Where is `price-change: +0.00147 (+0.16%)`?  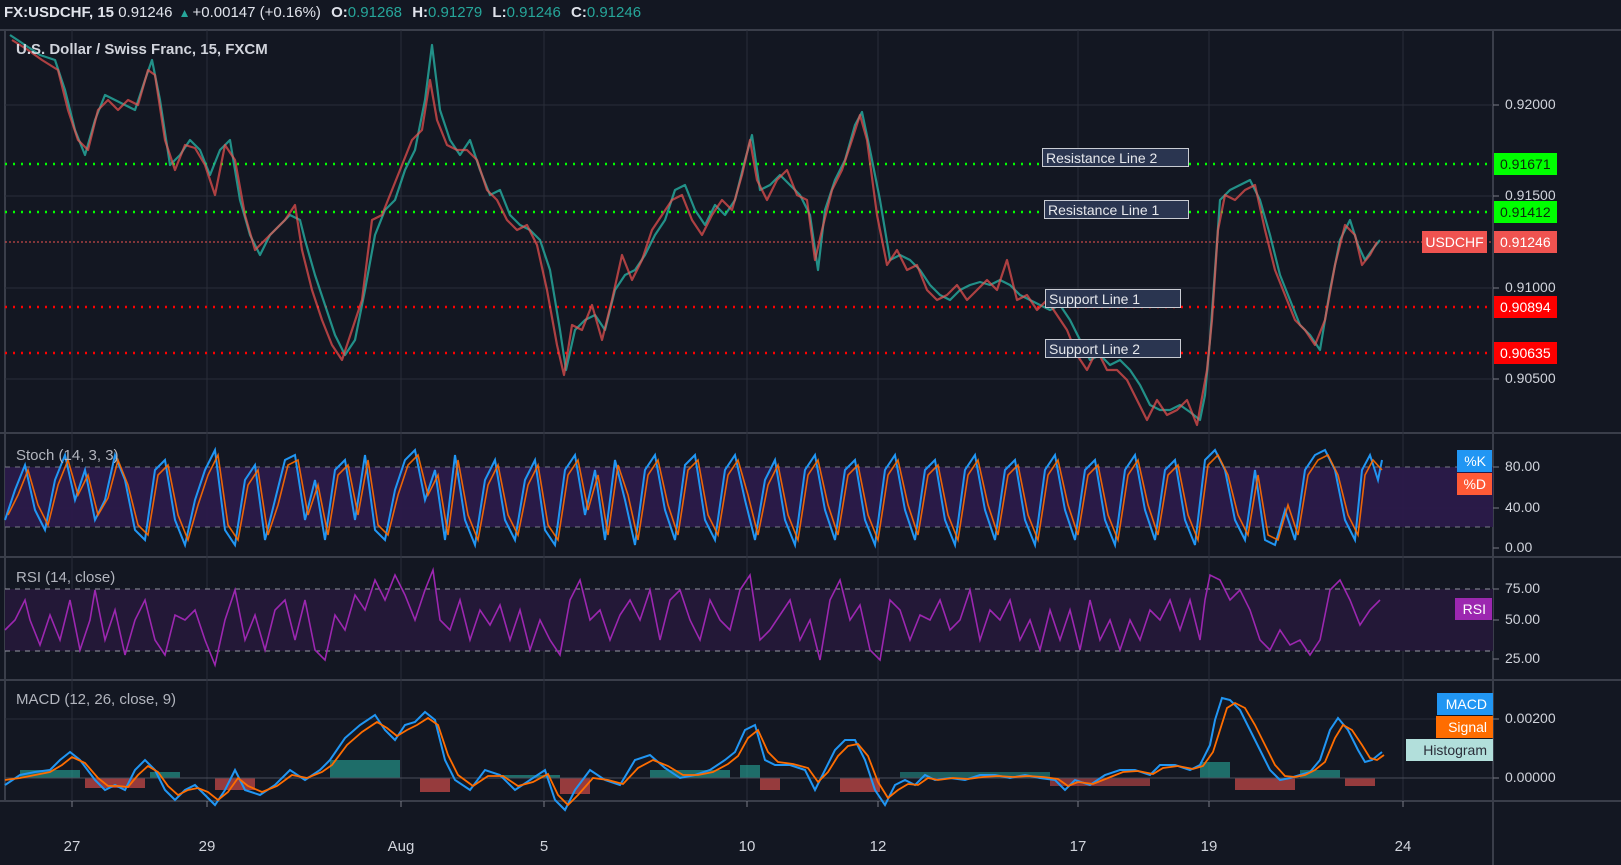 price-change: +0.00147 (+0.16%) is located at coordinates (256, 12).